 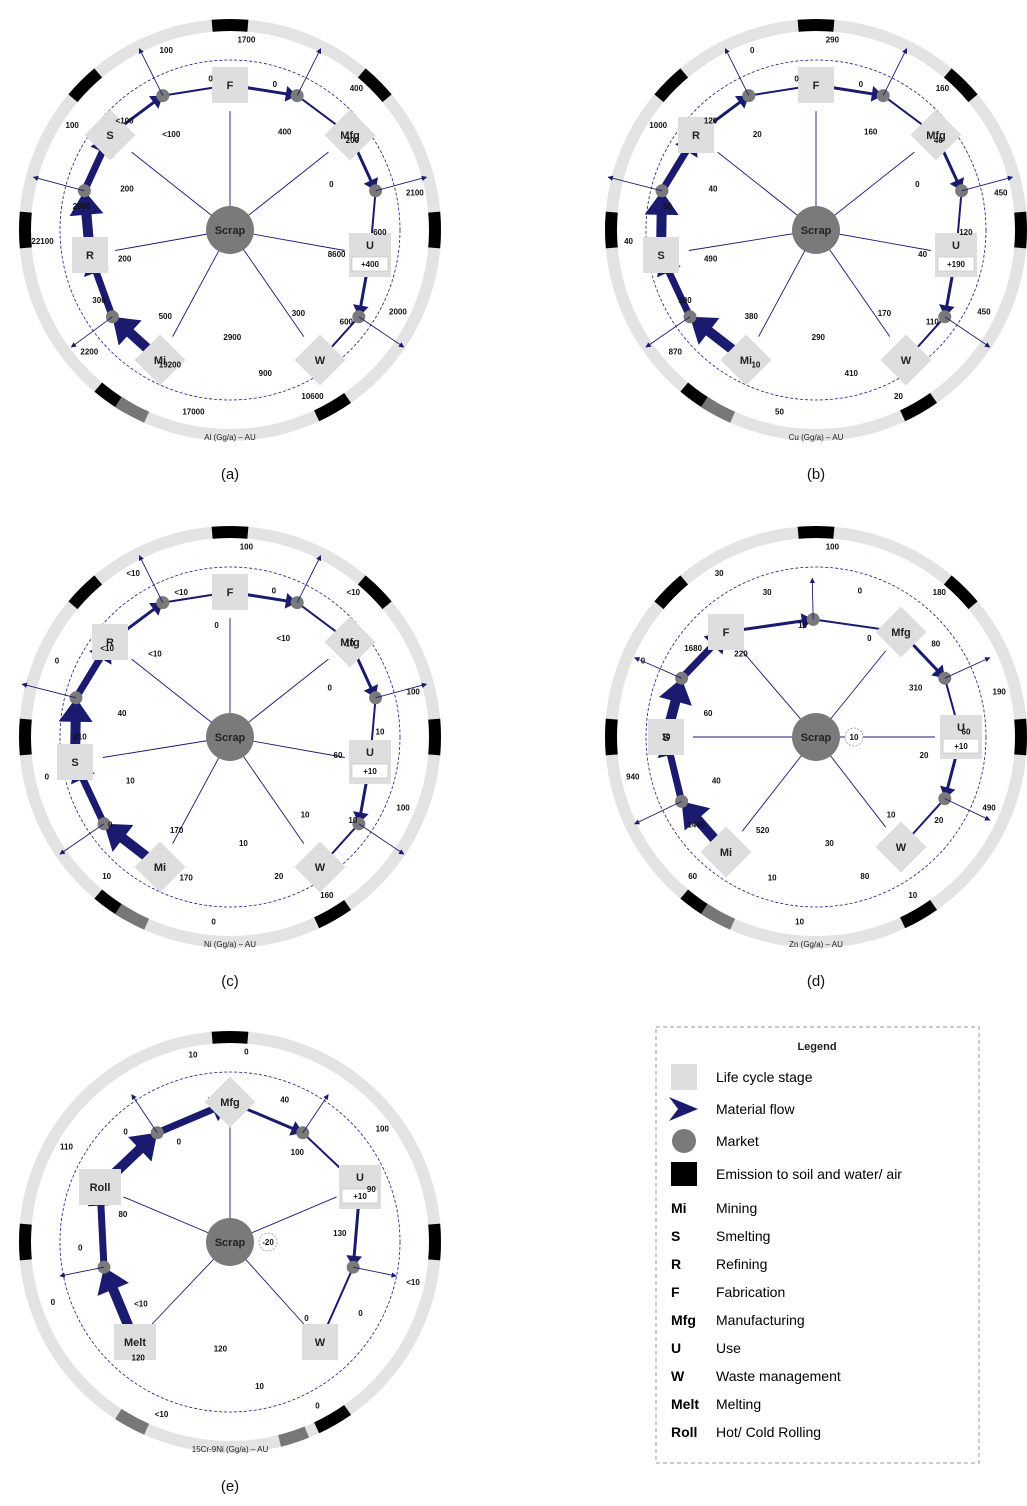 What do you see at coordinates (966, 232) in the screenshot?
I see `flow-value: 120` at bounding box center [966, 232].